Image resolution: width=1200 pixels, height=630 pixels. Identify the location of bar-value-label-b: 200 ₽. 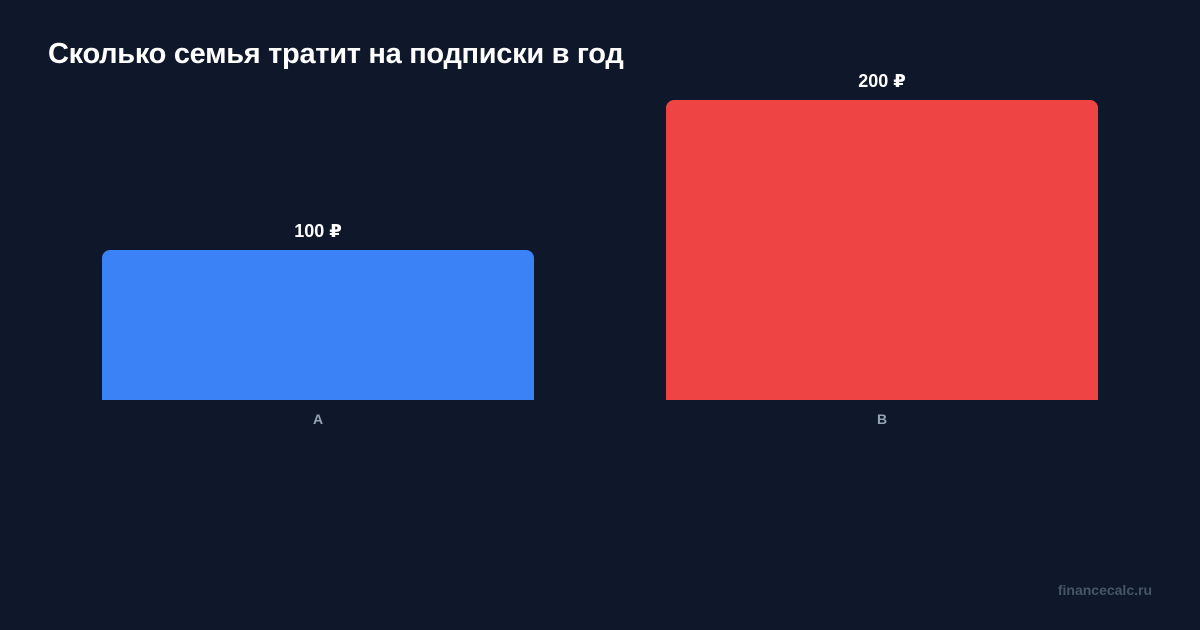
(882, 81).